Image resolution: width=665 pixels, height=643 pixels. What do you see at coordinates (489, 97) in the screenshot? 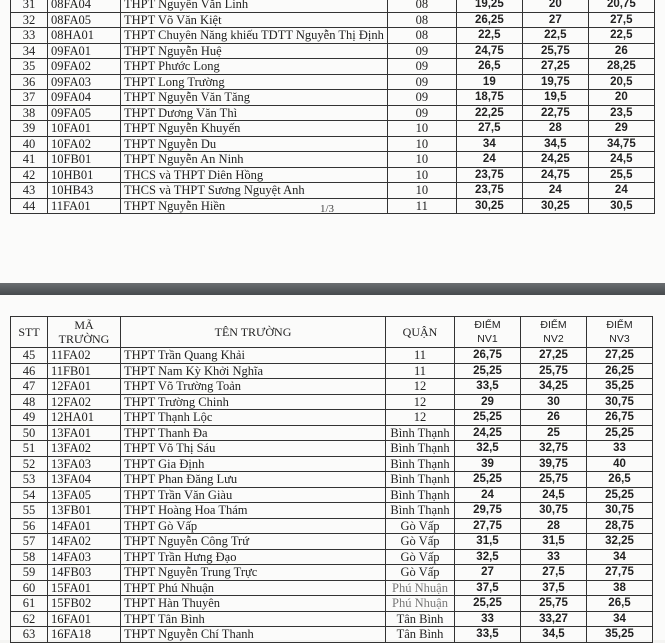
I see `score-nv1-cell: 18,75` at bounding box center [489, 97].